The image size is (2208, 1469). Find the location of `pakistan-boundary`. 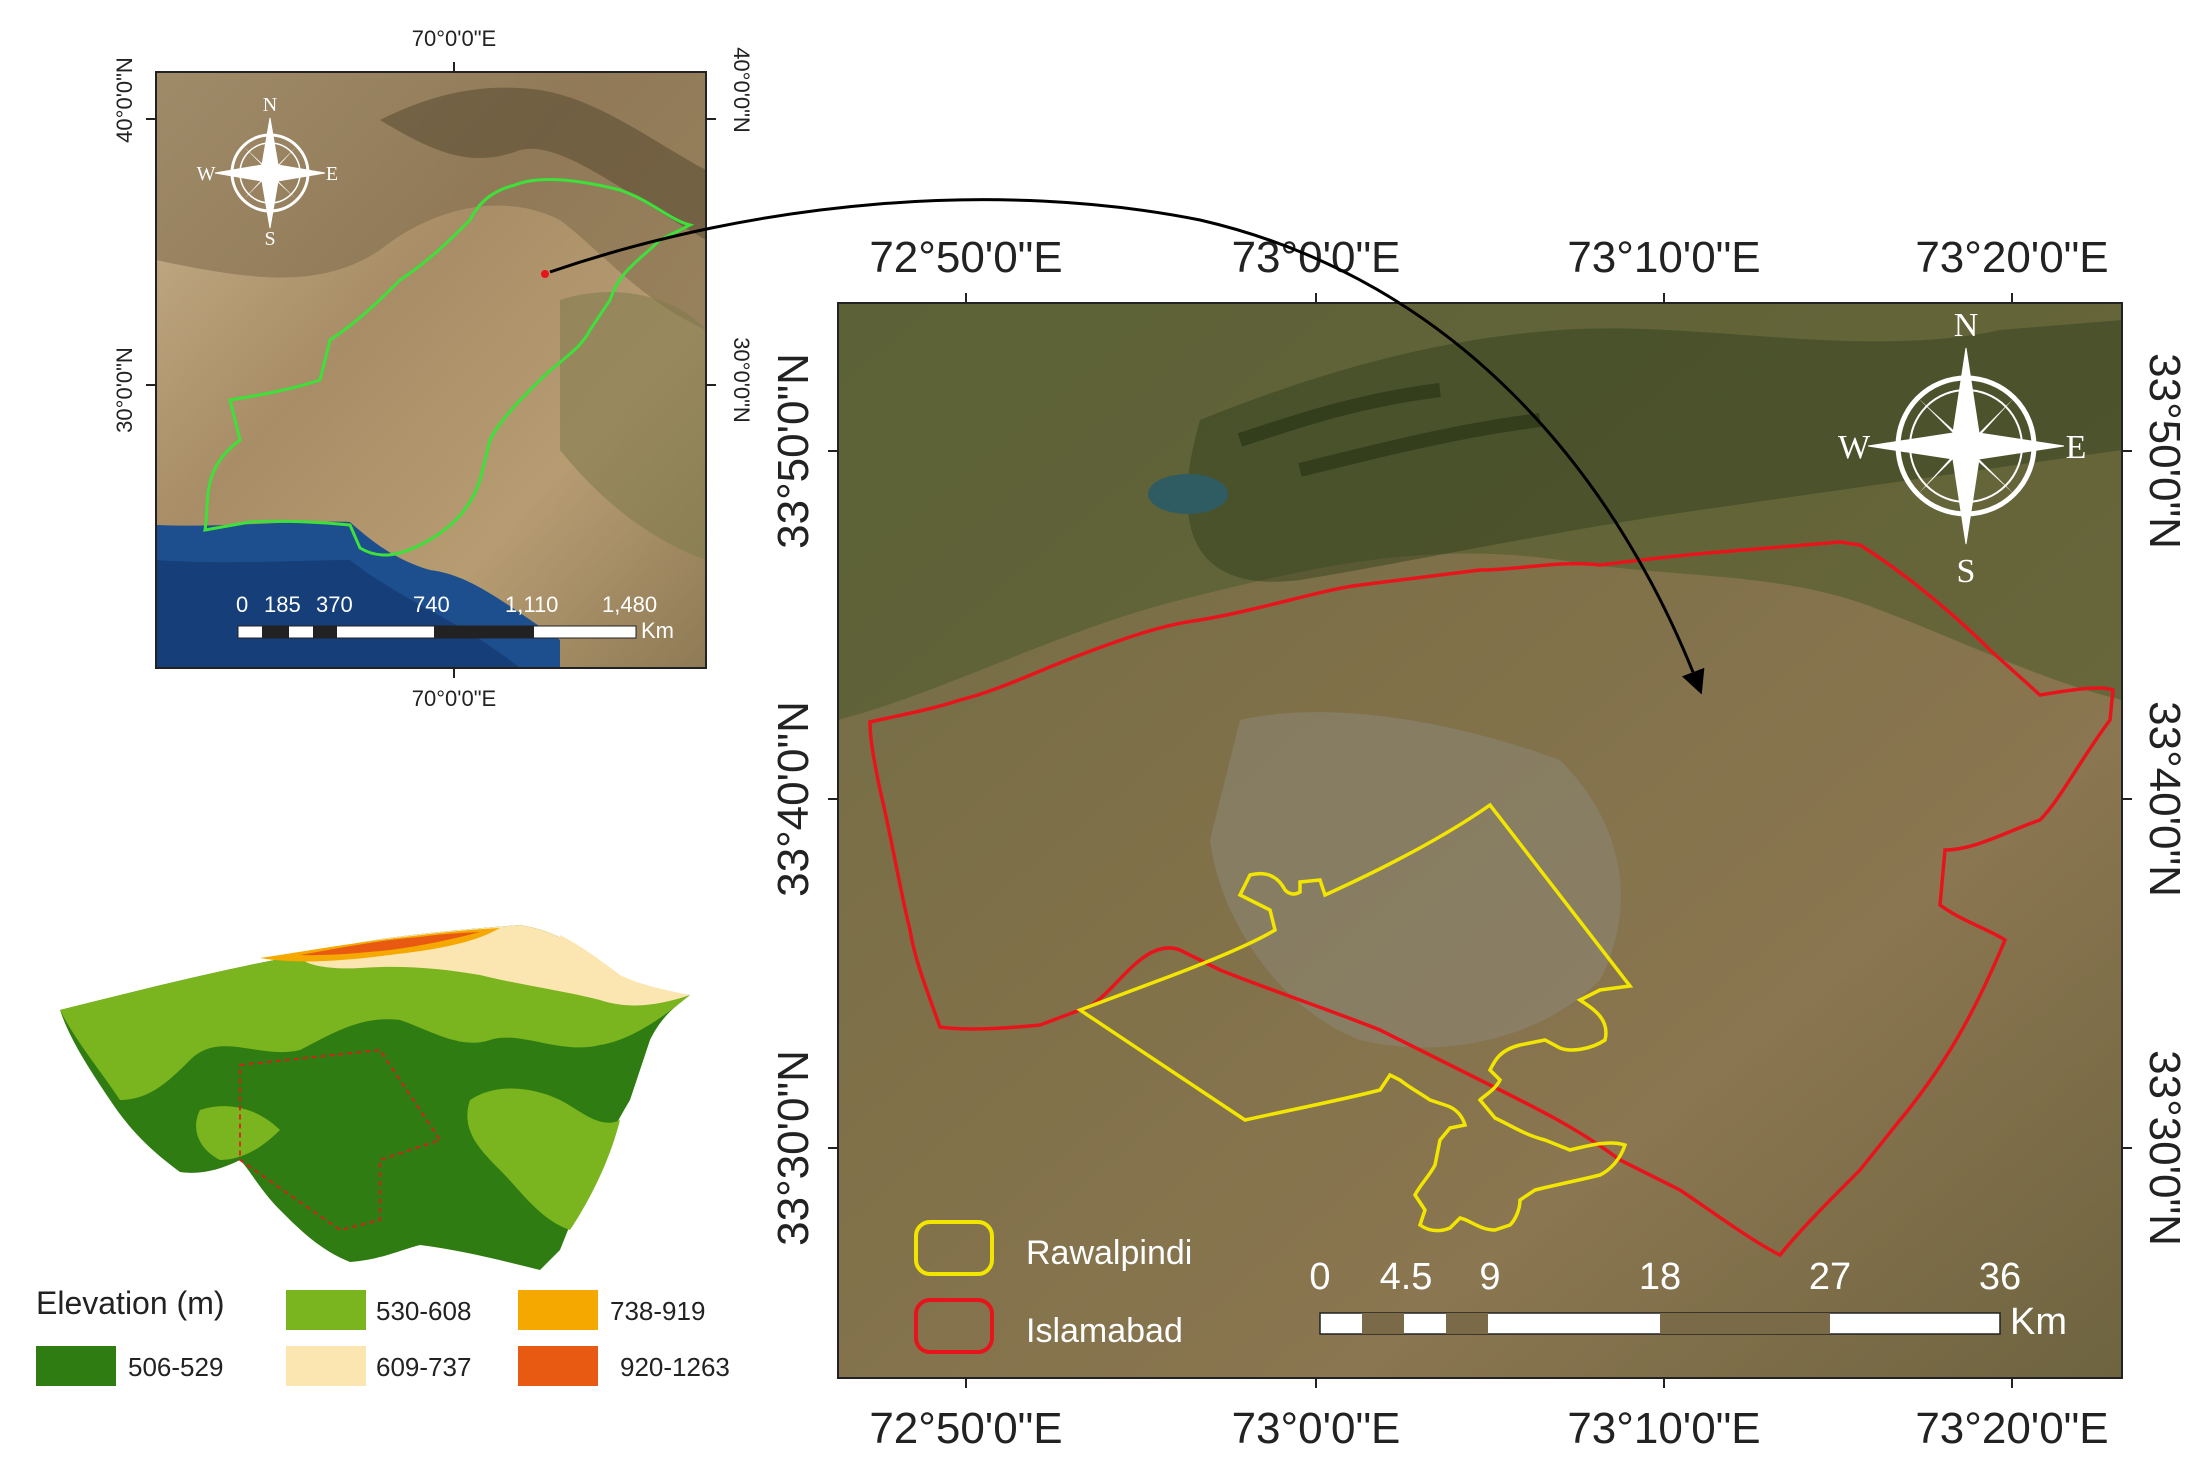

pakistan-boundary is located at coordinates (449, 367).